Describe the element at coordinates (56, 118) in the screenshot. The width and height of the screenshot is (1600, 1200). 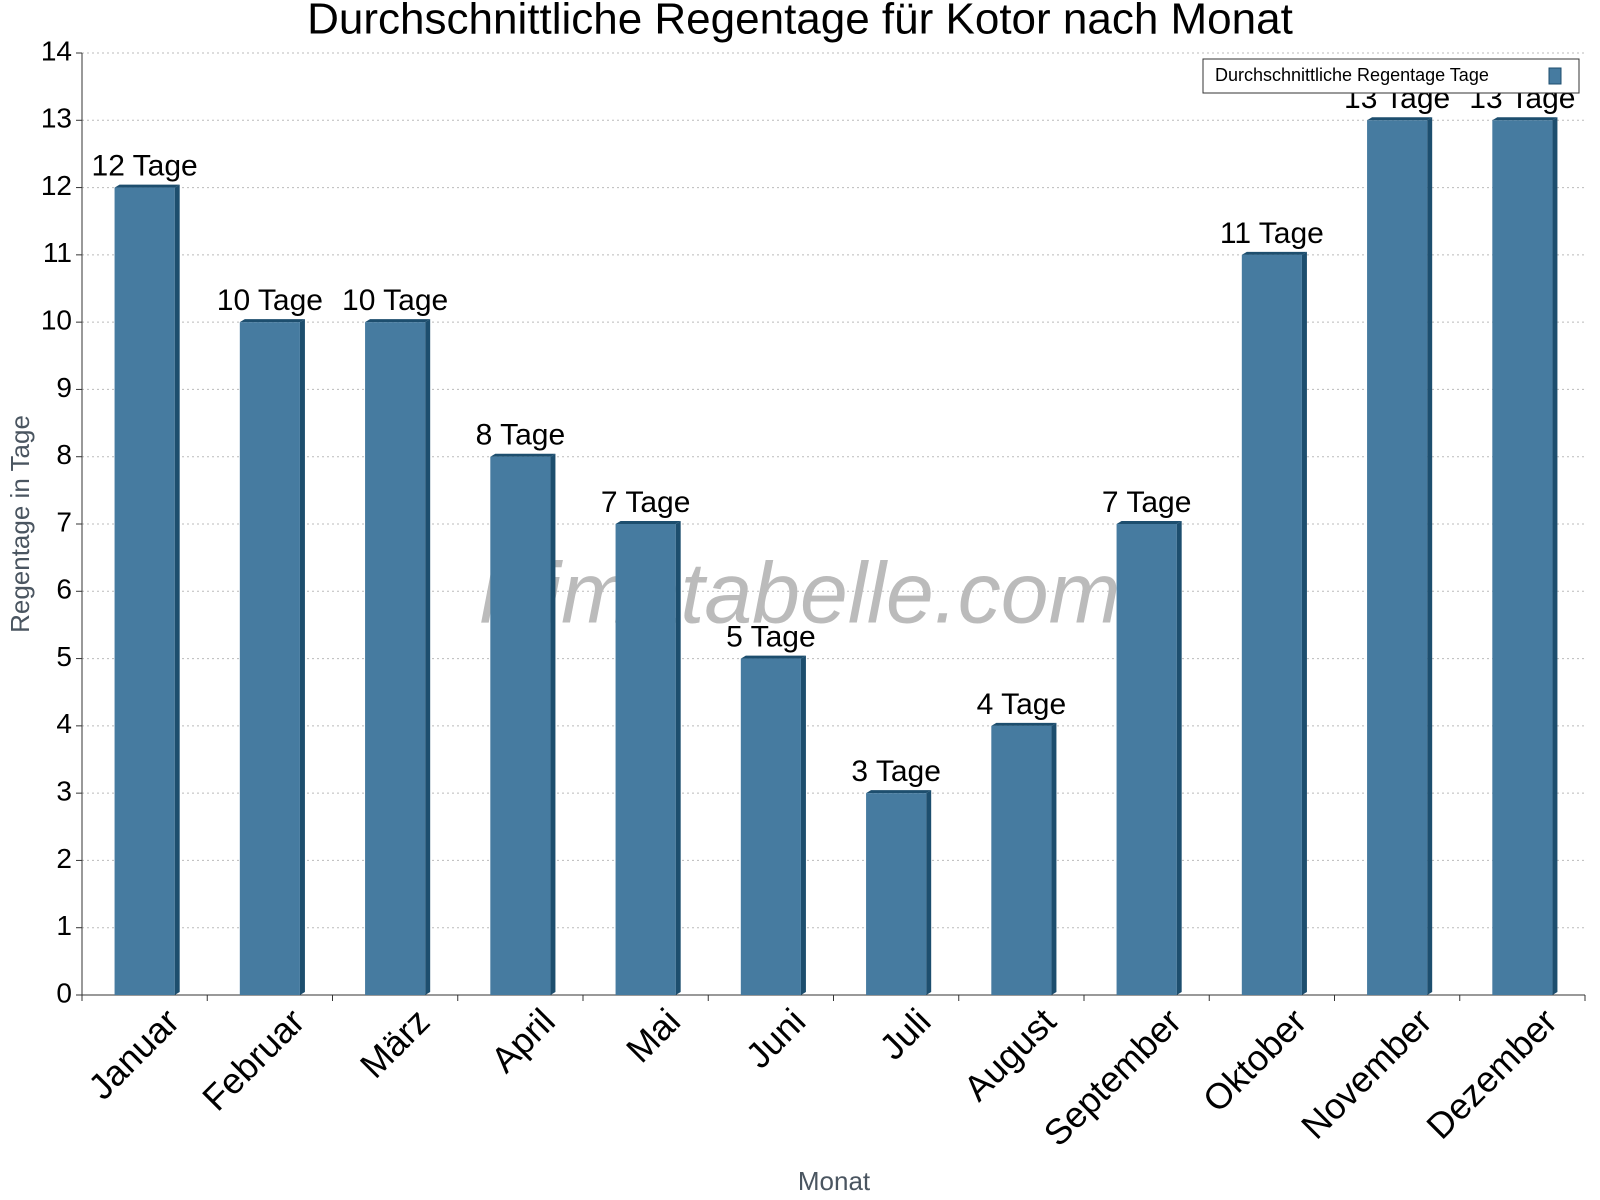
I see `y-tick-label: 13` at that location.